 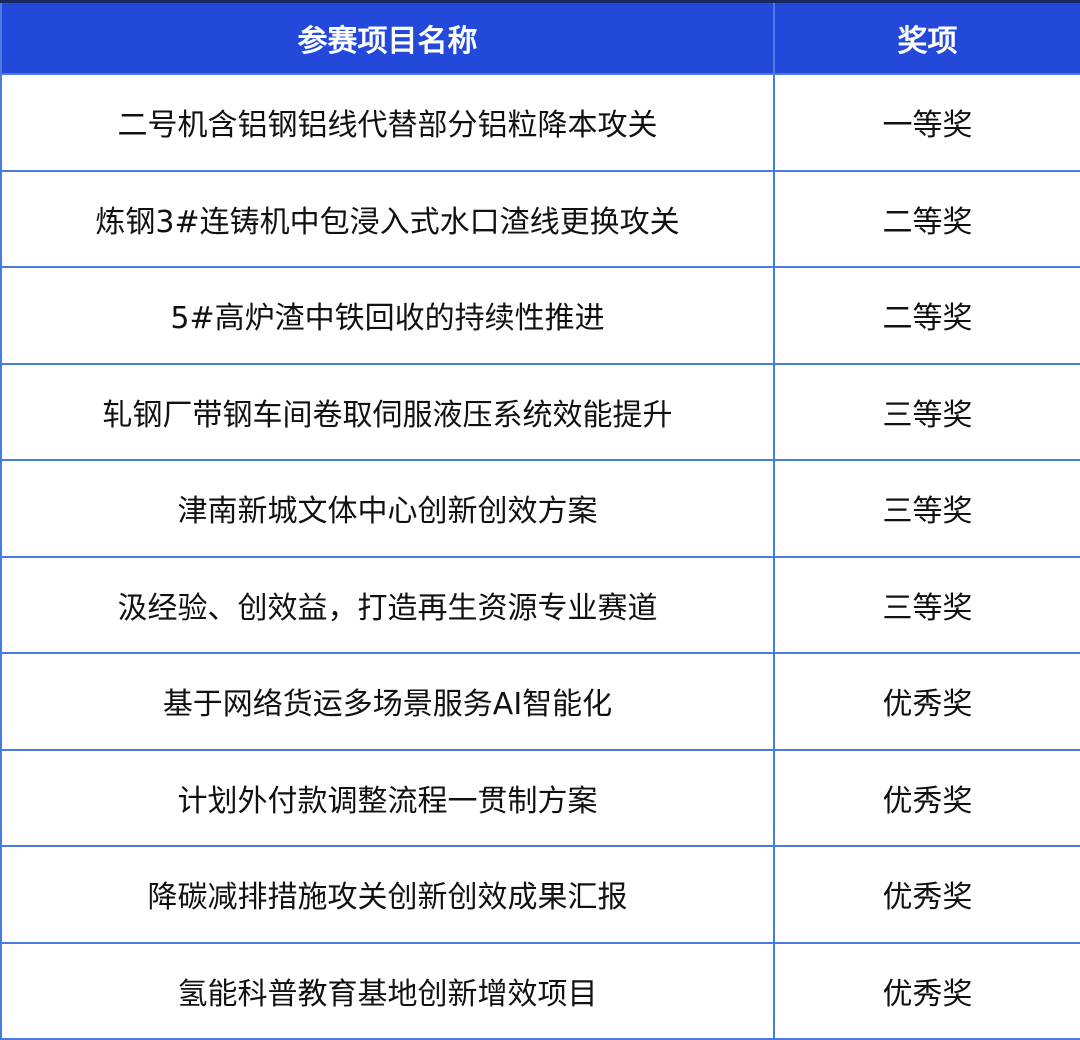 I want to click on header-project-name: 参赛项目名称, so click(x=387, y=37).